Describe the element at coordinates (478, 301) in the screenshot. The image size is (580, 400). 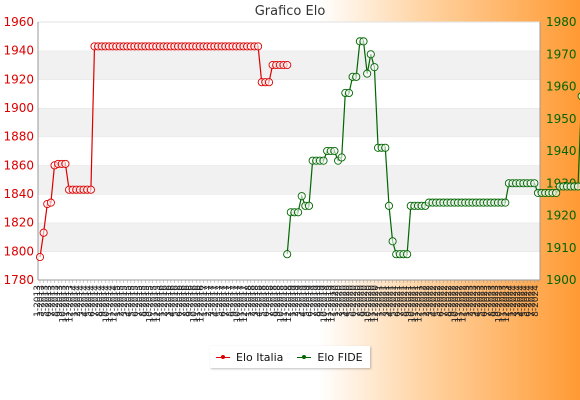
I see `x-tick-label: 4-2023` at that location.